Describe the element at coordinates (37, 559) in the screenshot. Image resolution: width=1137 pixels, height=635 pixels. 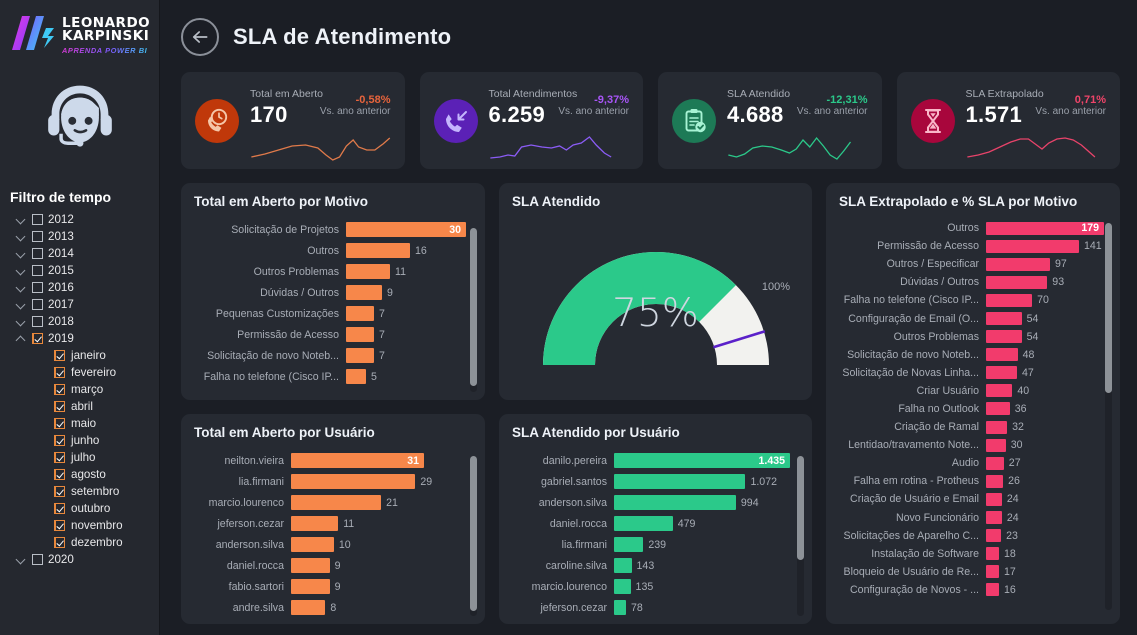
I see `checkbox-2020` at that location.